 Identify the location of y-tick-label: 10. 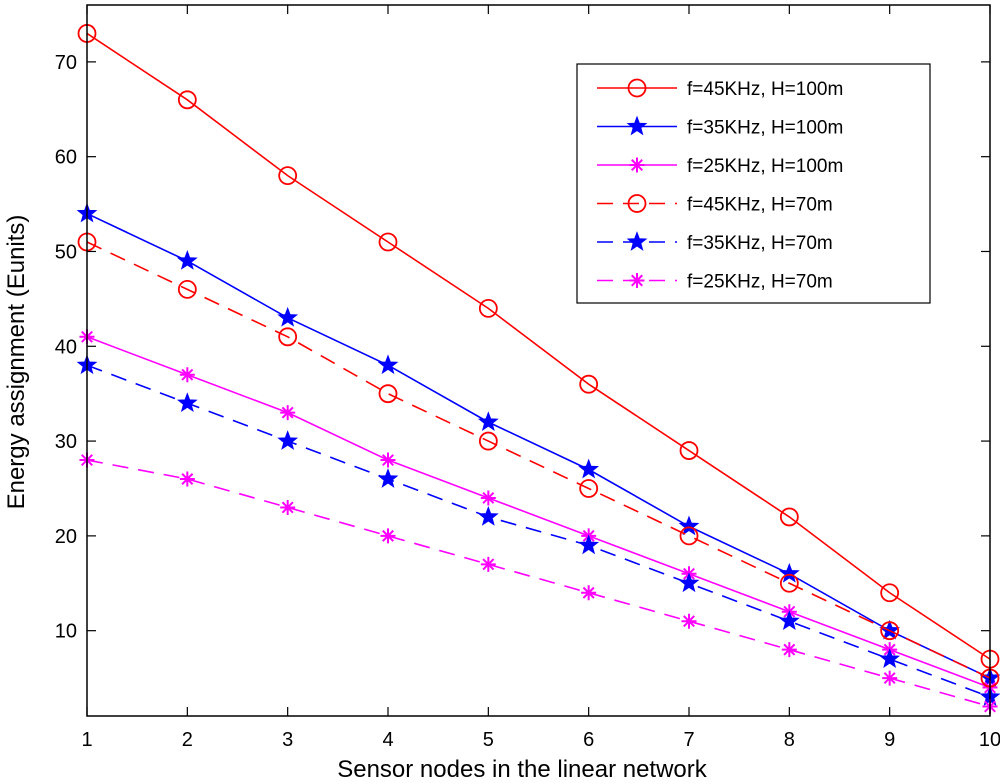
(66, 632).